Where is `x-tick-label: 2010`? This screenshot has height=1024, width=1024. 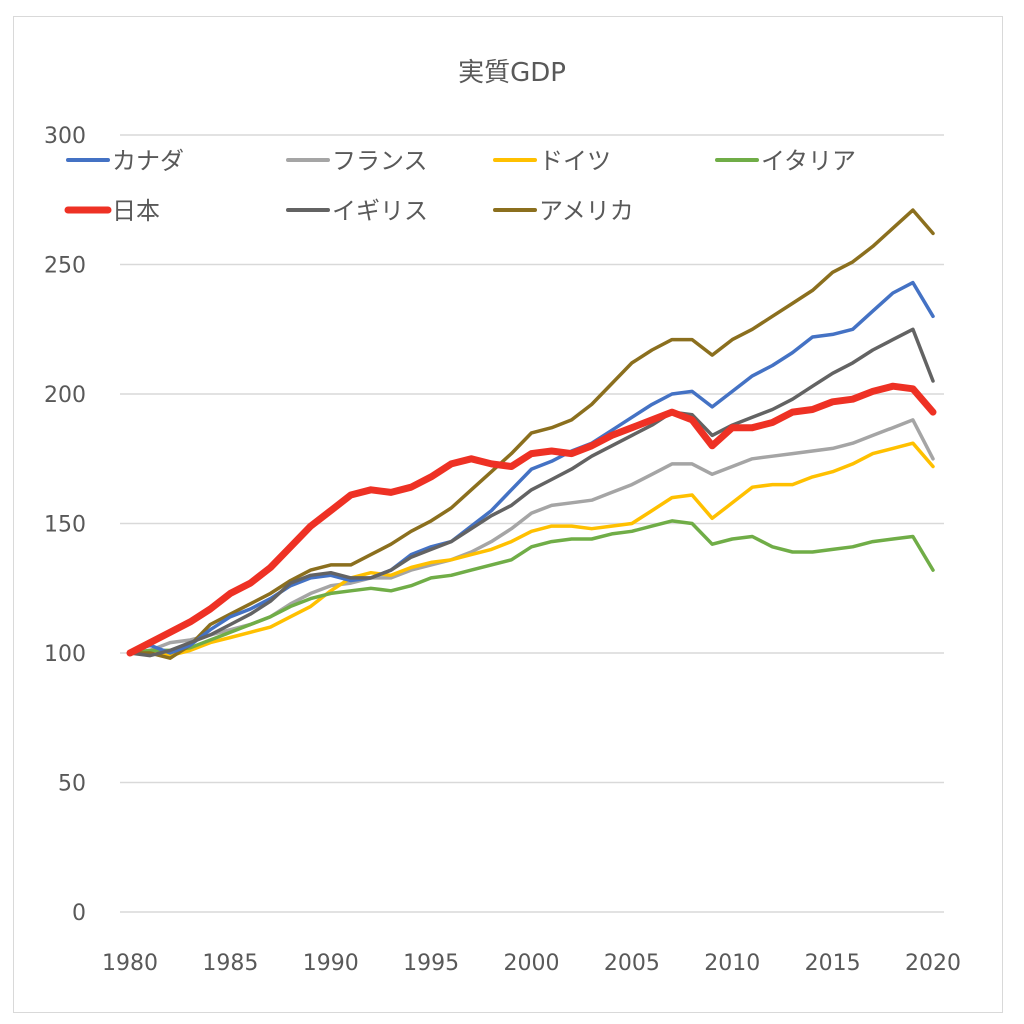
x-tick-label: 2010 is located at coordinates (732, 963).